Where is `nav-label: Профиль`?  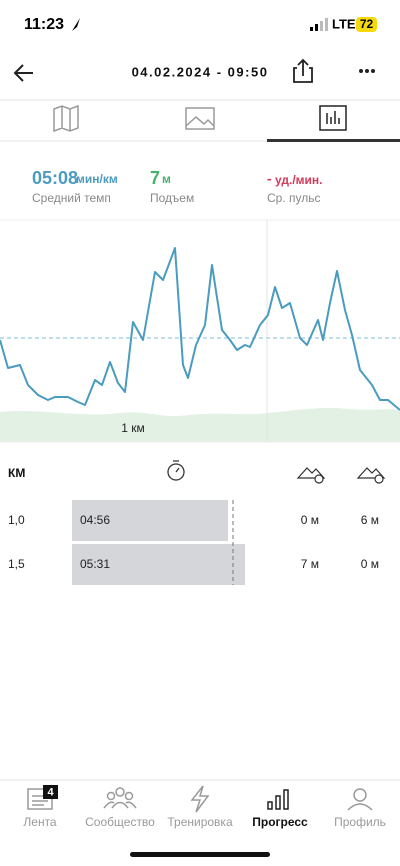
nav-label: Профиль is located at coordinates (360, 822).